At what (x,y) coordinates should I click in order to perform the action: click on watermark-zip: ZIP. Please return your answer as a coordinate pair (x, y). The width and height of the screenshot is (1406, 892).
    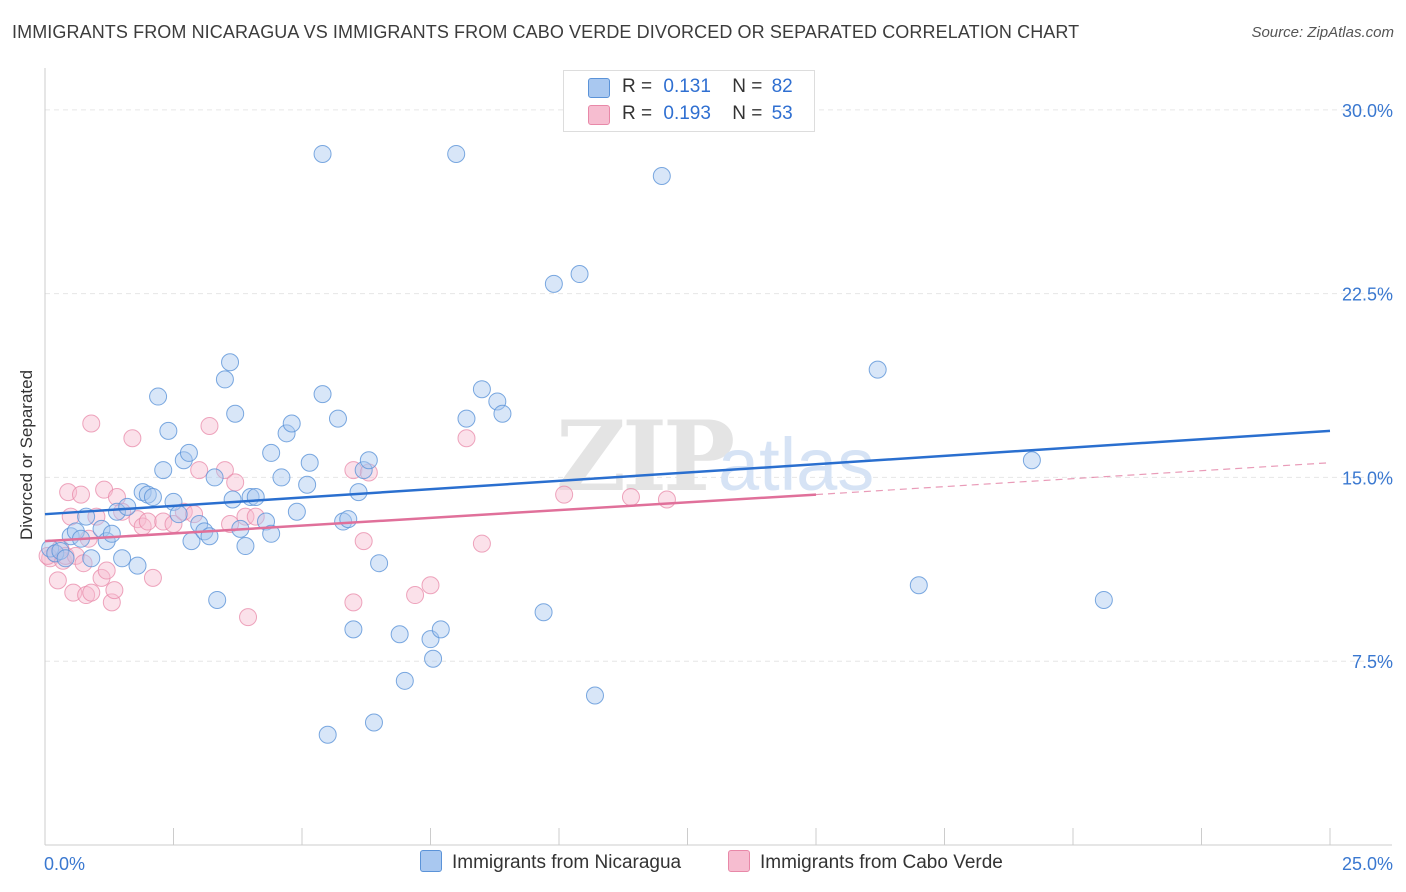
    Looking at the image, I should click on (644, 456).